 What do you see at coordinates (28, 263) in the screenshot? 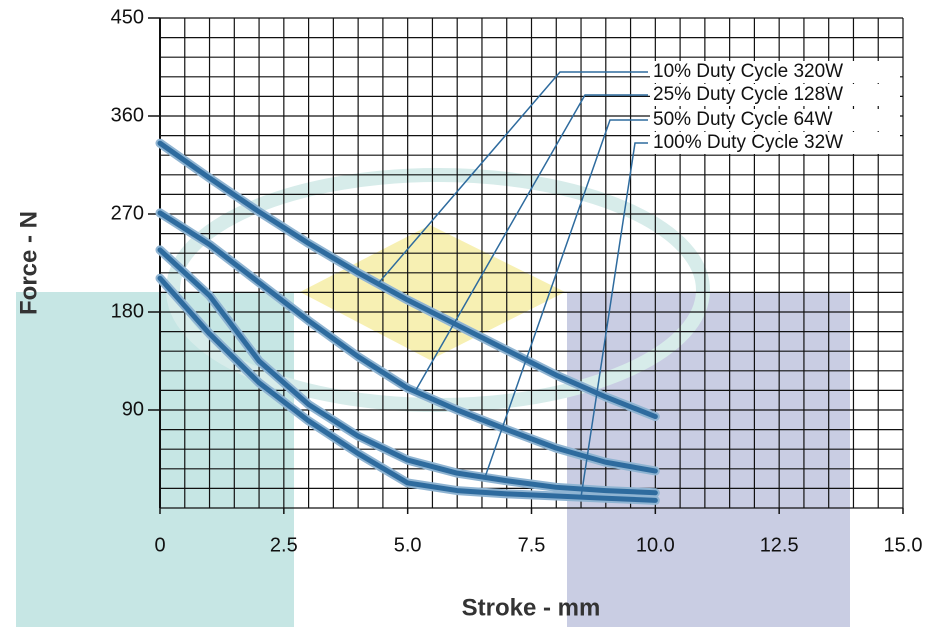
I see `y-axis-title: Force - N` at bounding box center [28, 263].